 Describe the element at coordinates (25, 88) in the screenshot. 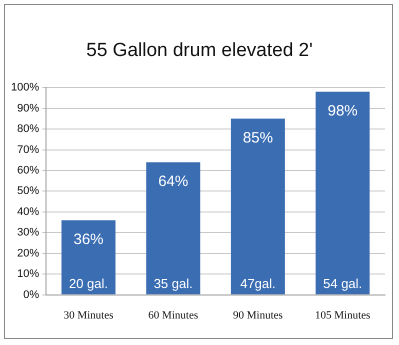

I see `y-tick-label: 100%` at that location.